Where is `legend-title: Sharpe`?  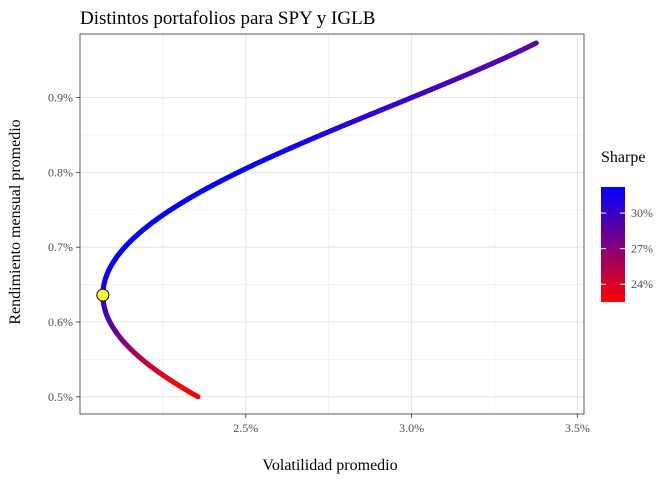 legend-title: Sharpe is located at coordinates (623, 157).